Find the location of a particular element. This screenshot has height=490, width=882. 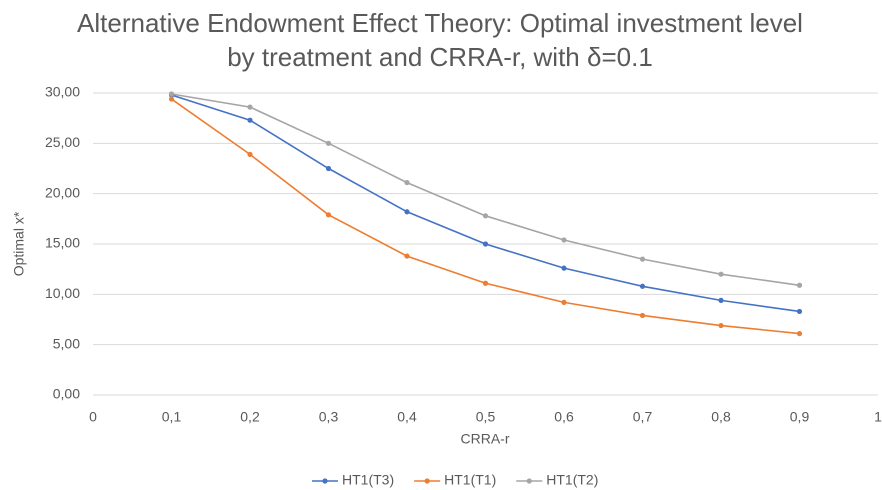

x-tick-label: 0,5 is located at coordinates (486, 417).